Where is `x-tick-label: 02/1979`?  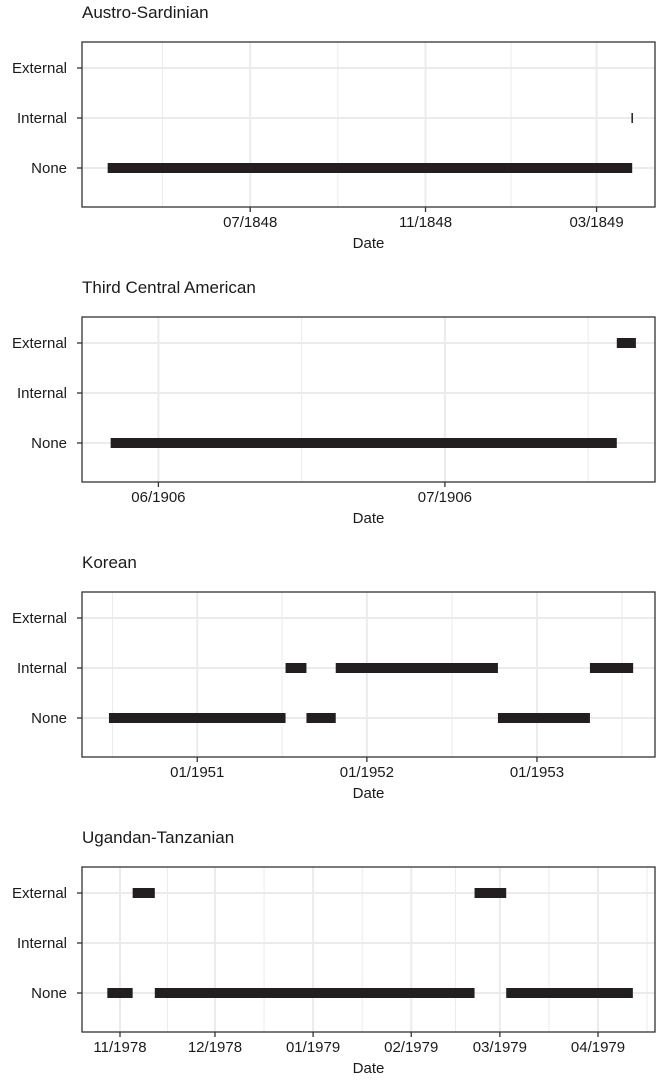 x-tick-label: 02/1979 is located at coordinates (411, 1047).